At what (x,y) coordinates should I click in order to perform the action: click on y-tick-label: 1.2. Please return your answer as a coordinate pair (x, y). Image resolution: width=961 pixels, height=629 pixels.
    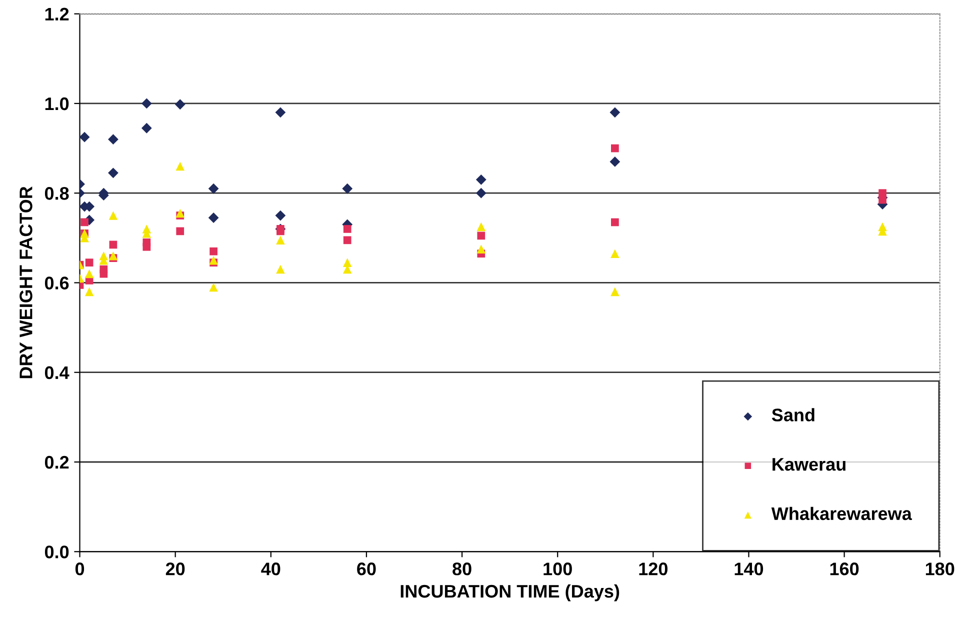
    Looking at the image, I should click on (57, 14).